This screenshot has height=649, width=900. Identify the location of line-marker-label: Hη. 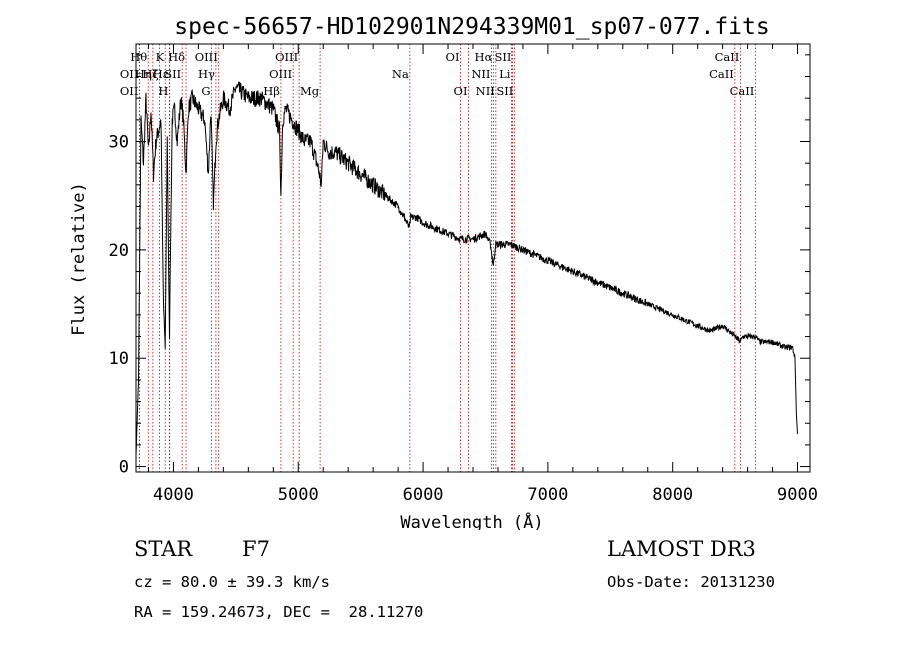
(143, 74).